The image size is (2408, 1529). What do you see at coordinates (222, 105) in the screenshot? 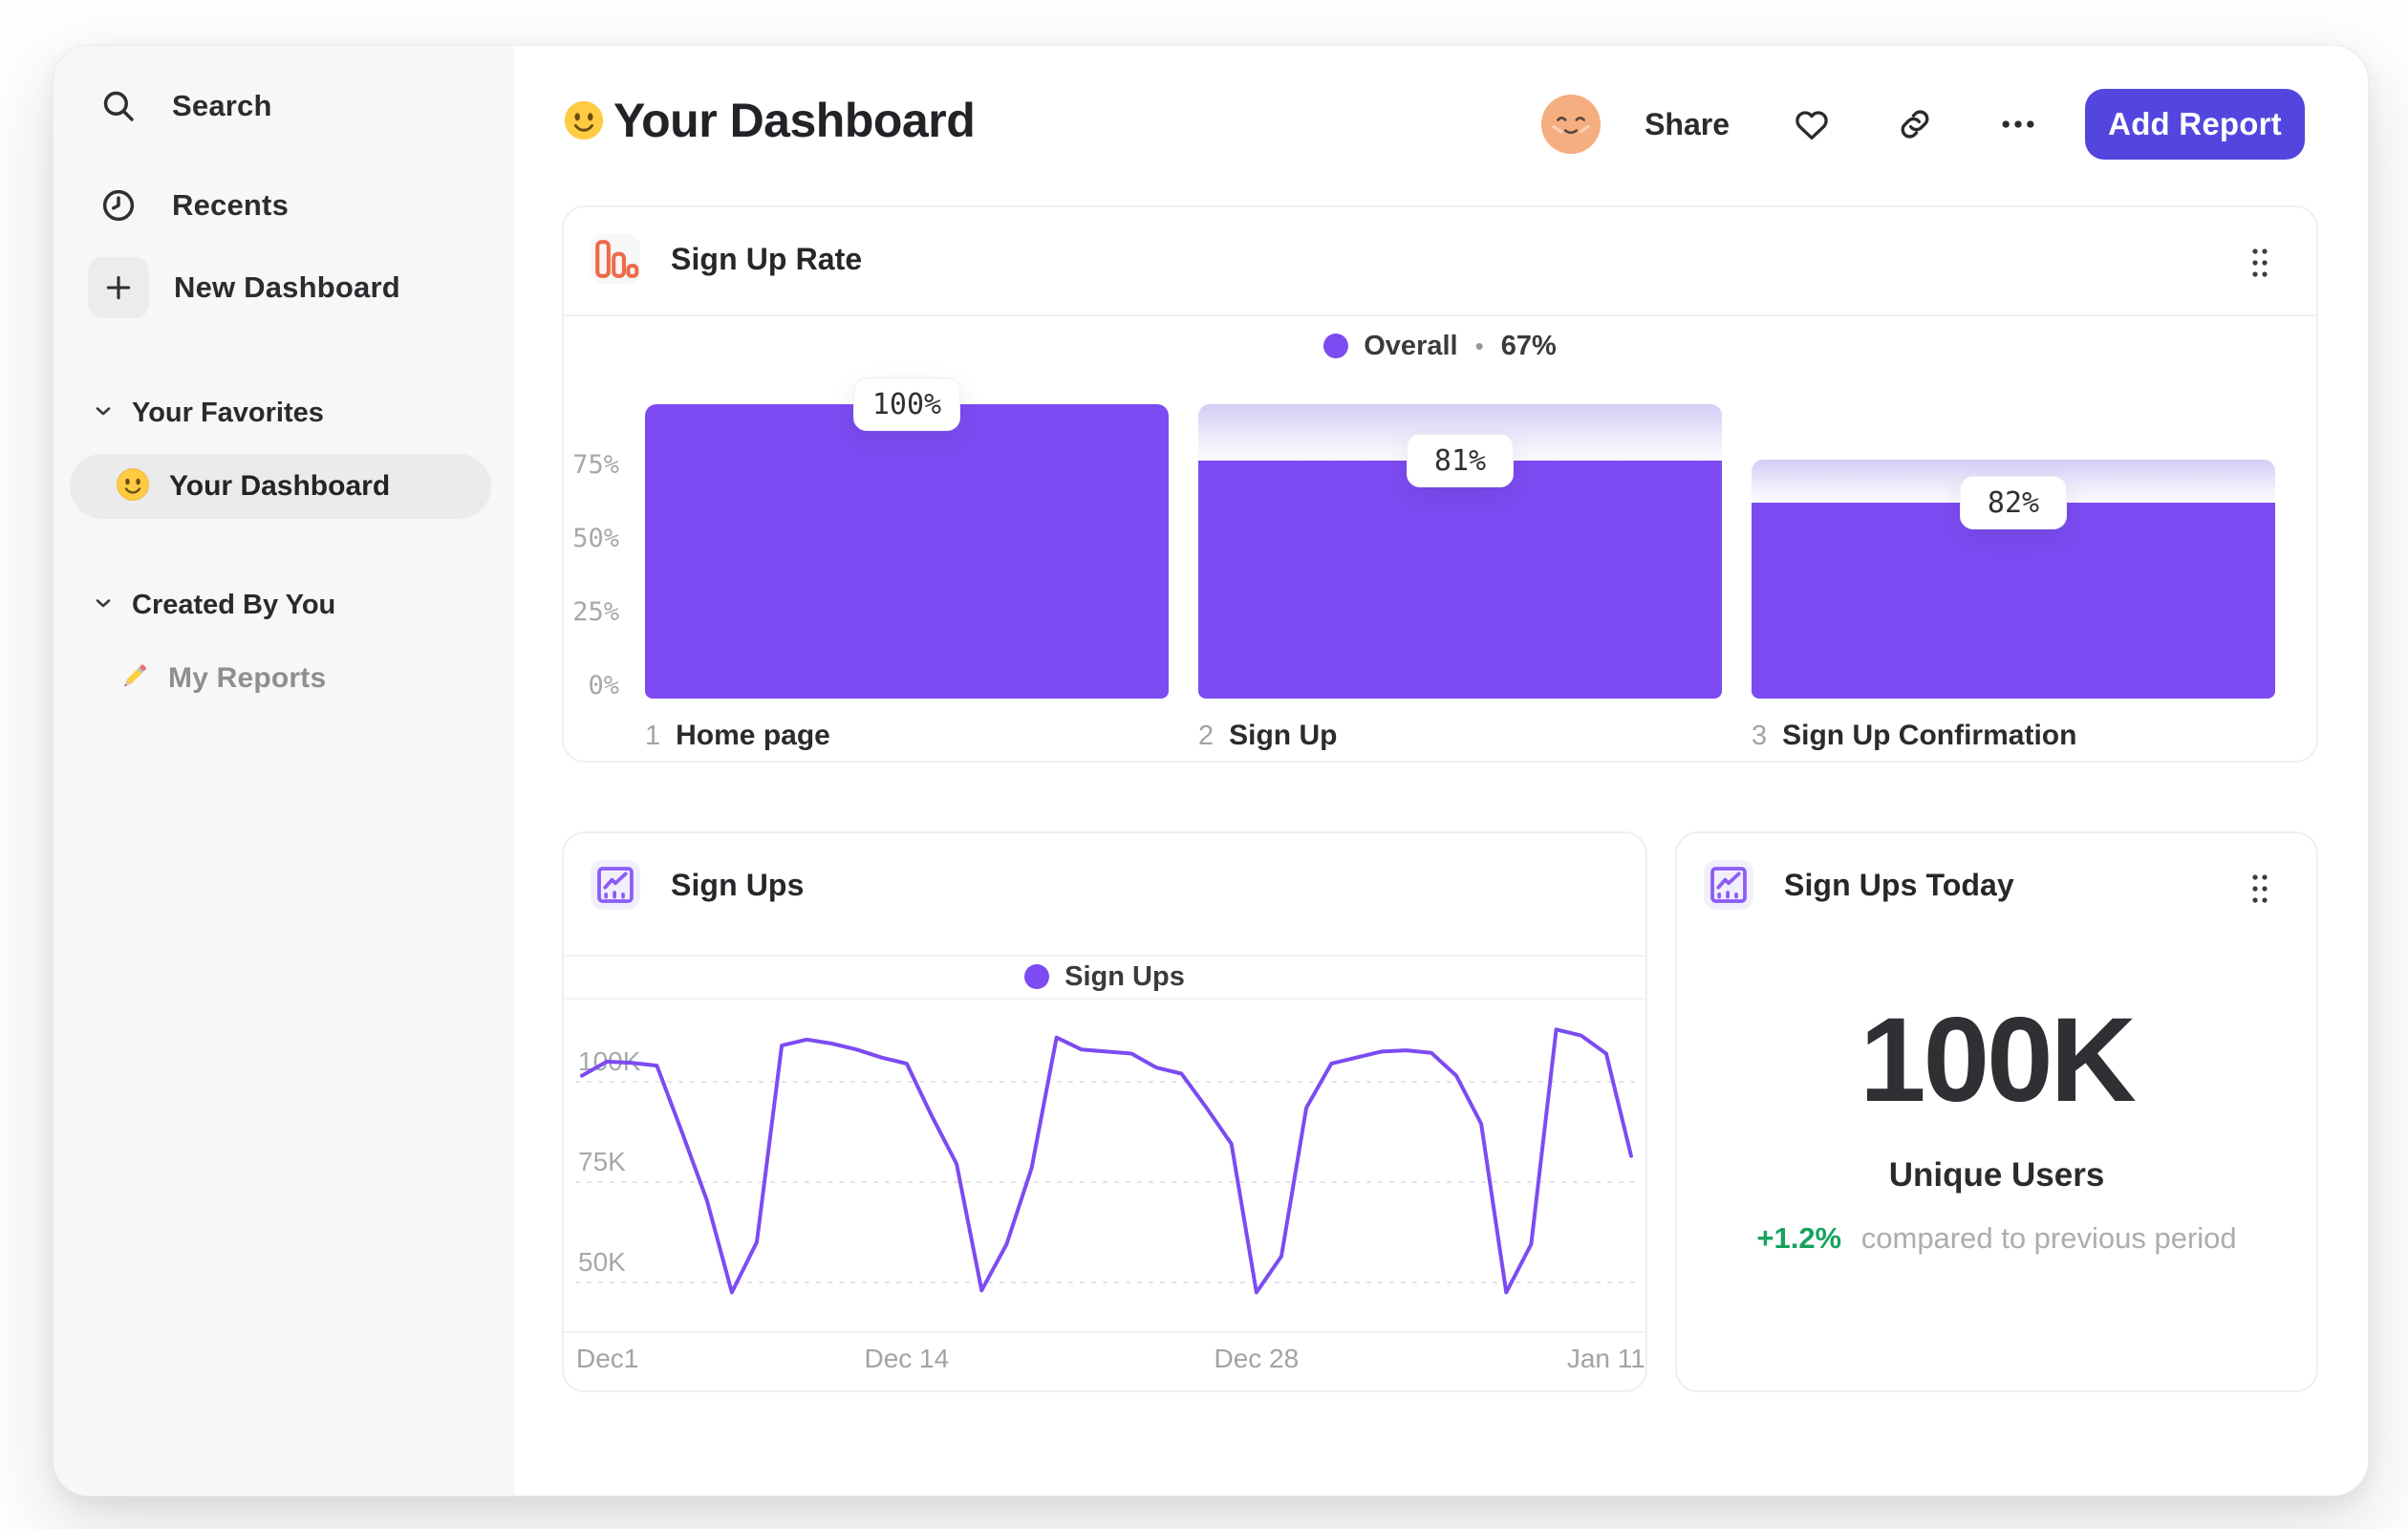
I see `sidebar-item-label: Search` at bounding box center [222, 105].